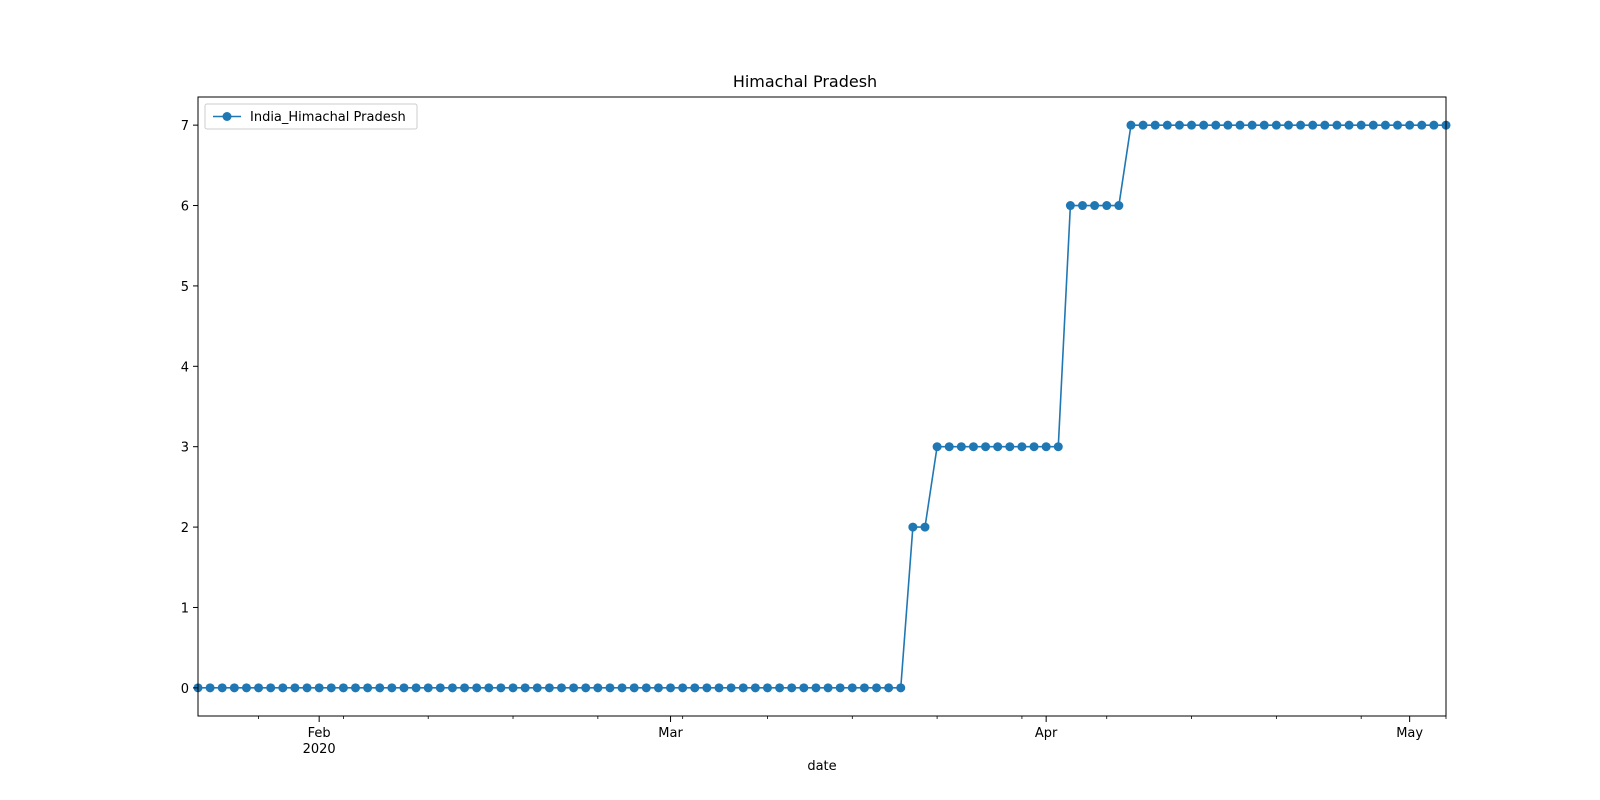  Describe the element at coordinates (185, 207) in the screenshot. I see `y-tick-label: 6` at that location.